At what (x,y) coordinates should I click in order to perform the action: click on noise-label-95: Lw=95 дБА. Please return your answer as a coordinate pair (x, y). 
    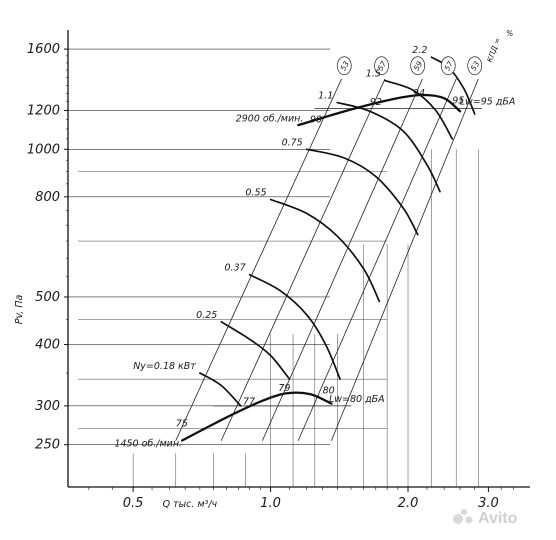
    Looking at the image, I should click on (488, 102).